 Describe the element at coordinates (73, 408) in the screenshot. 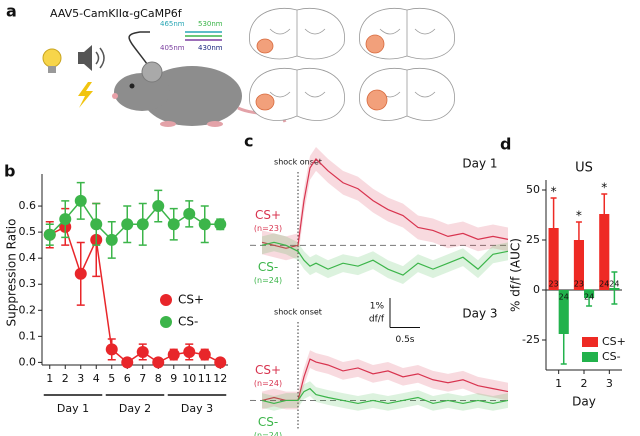

I see `group-label: Day 1` at that location.